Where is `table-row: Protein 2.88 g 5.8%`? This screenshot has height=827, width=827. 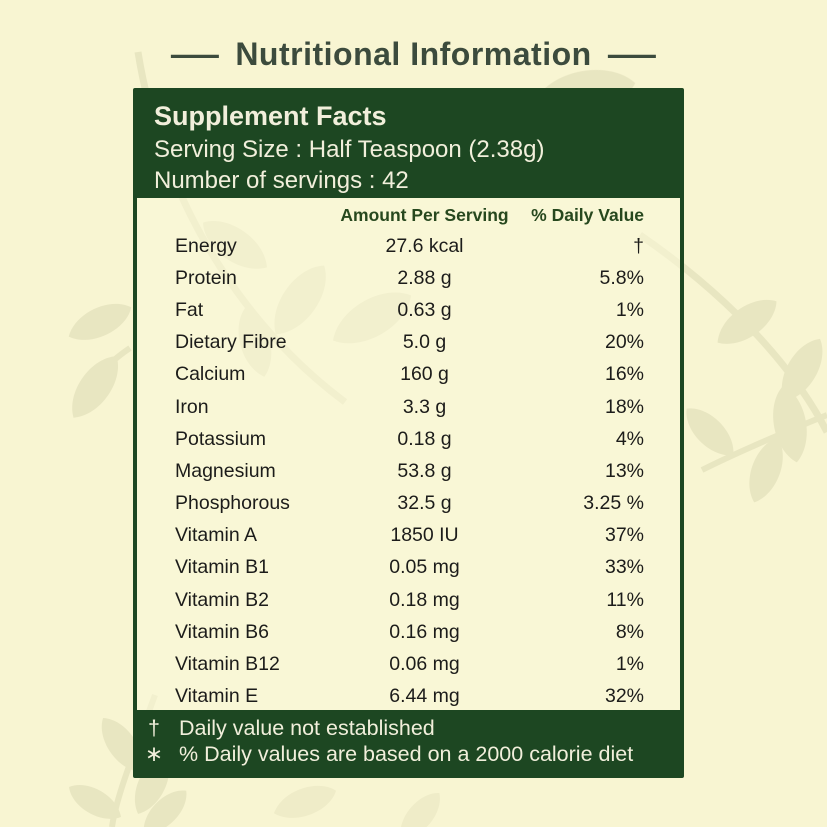 table-row: Protein 2.88 g 5.8% is located at coordinates (408, 278).